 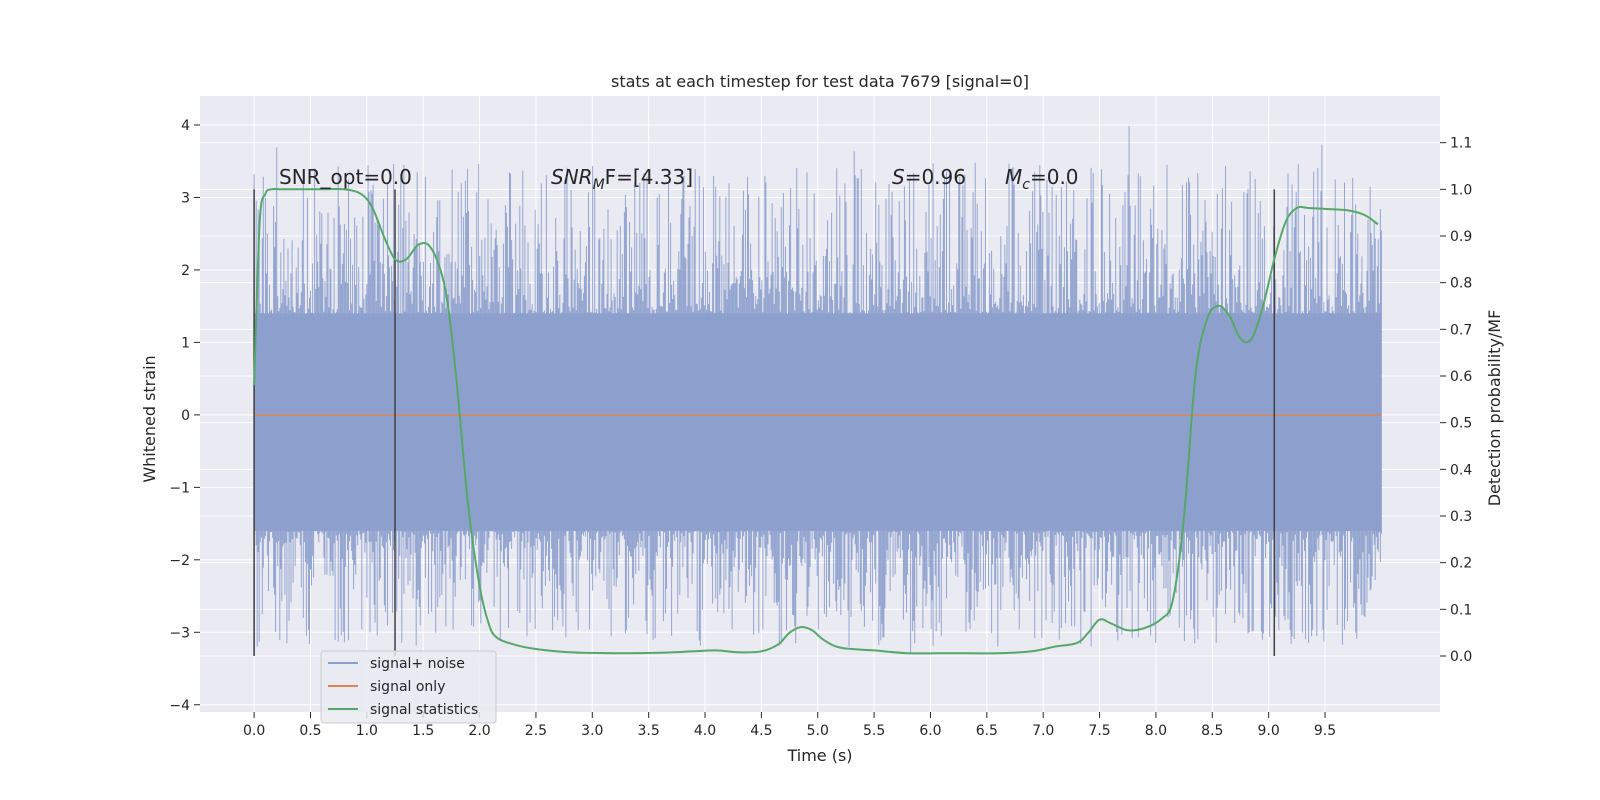 What do you see at coordinates (179, 561) in the screenshot?
I see `y-tick-label: −2` at bounding box center [179, 561].